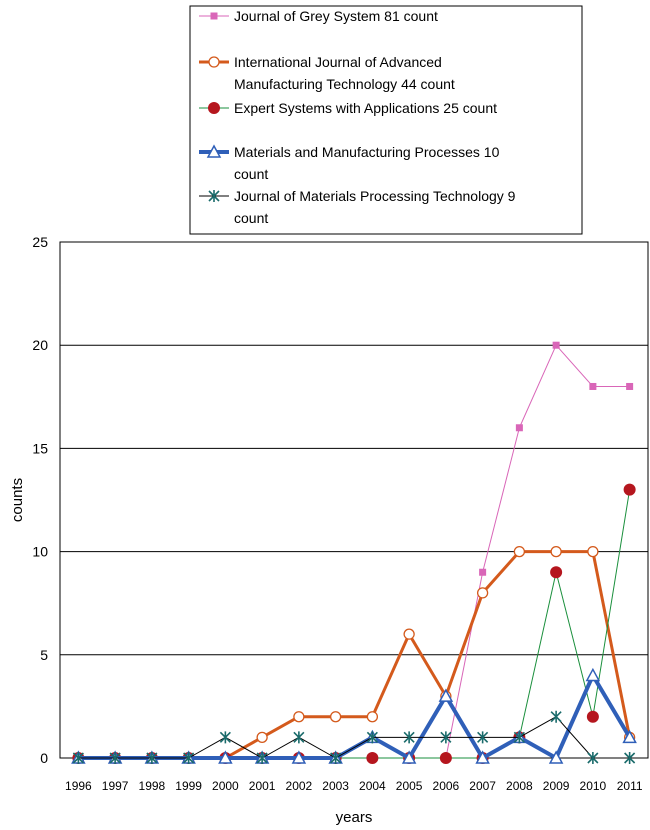 This screenshot has width=650, height=830. What do you see at coordinates (17, 500) in the screenshot?
I see `y-axis-title: counts` at bounding box center [17, 500].